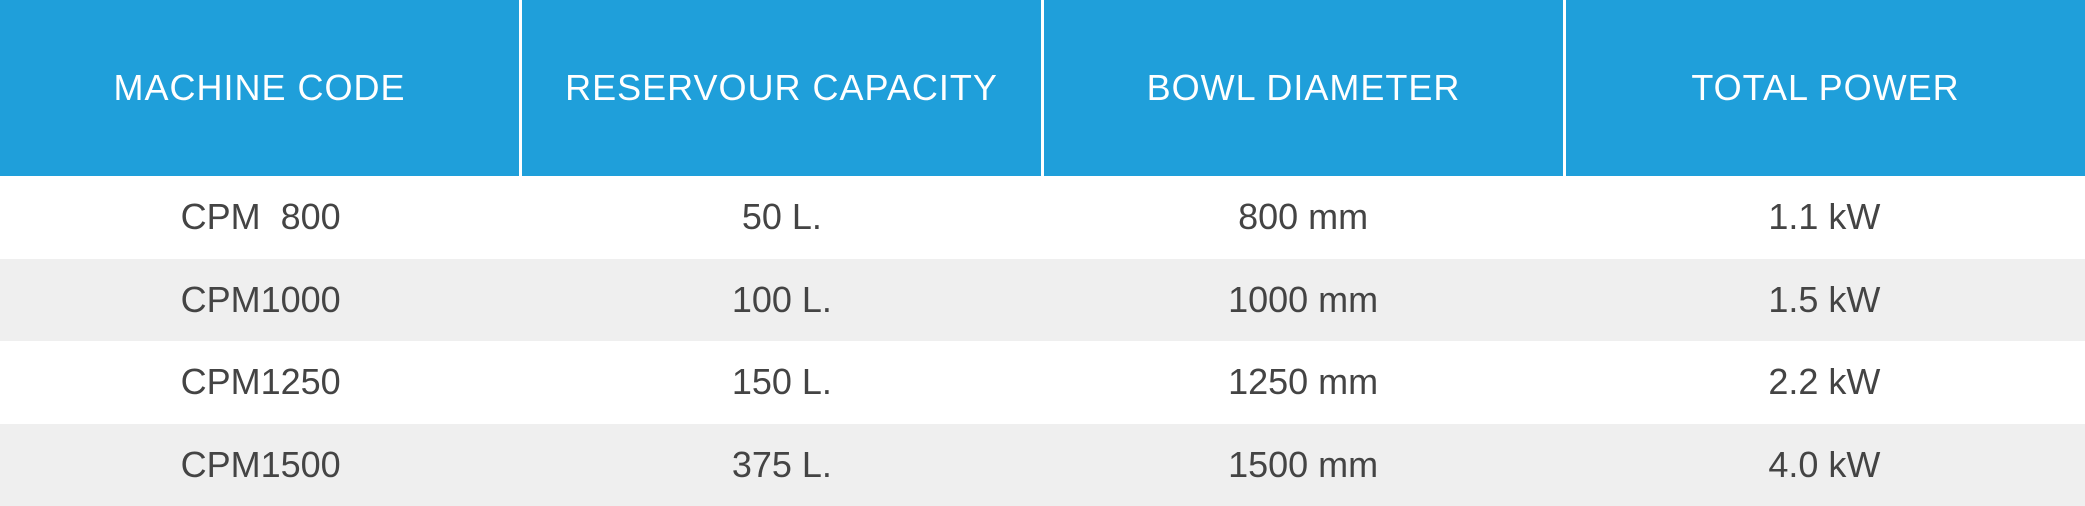  What do you see at coordinates (1303, 382) in the screenshot?
I see `cell-bowl-diameter: 1250 mm` at bounding box center [1303, 382].